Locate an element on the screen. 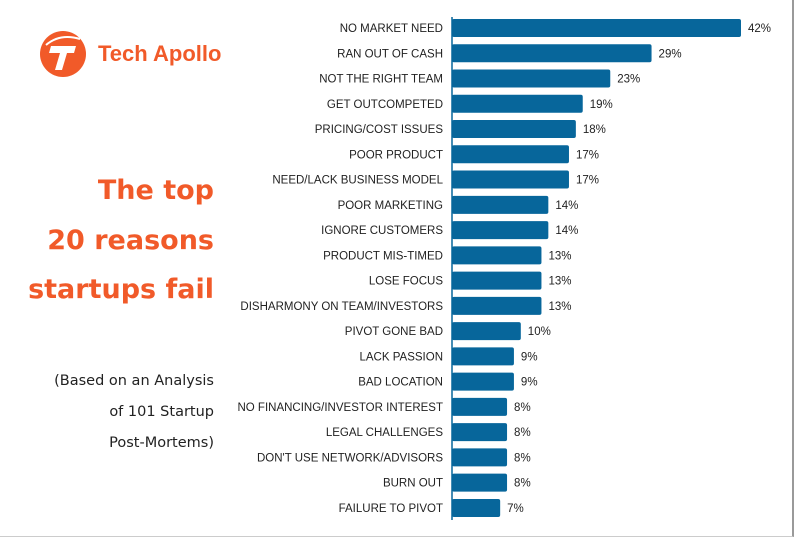 The width and height of the screenshot is (795, 538). category-label: LOSE FOCUS is located at coordinates (406, 282).